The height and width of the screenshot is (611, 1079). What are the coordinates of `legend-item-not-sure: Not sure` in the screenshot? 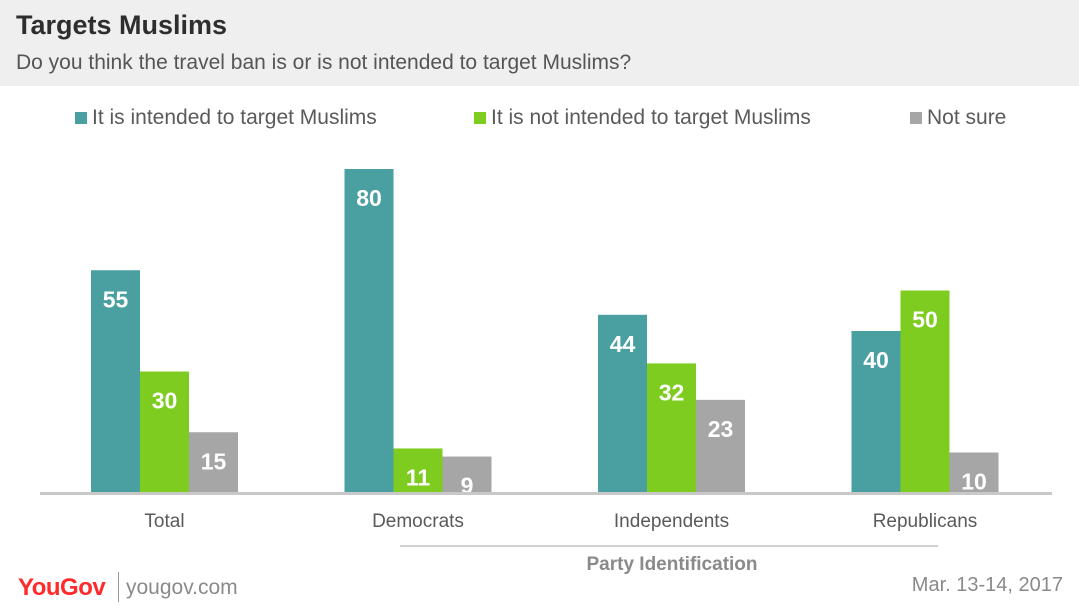 It's located at (958, 118).